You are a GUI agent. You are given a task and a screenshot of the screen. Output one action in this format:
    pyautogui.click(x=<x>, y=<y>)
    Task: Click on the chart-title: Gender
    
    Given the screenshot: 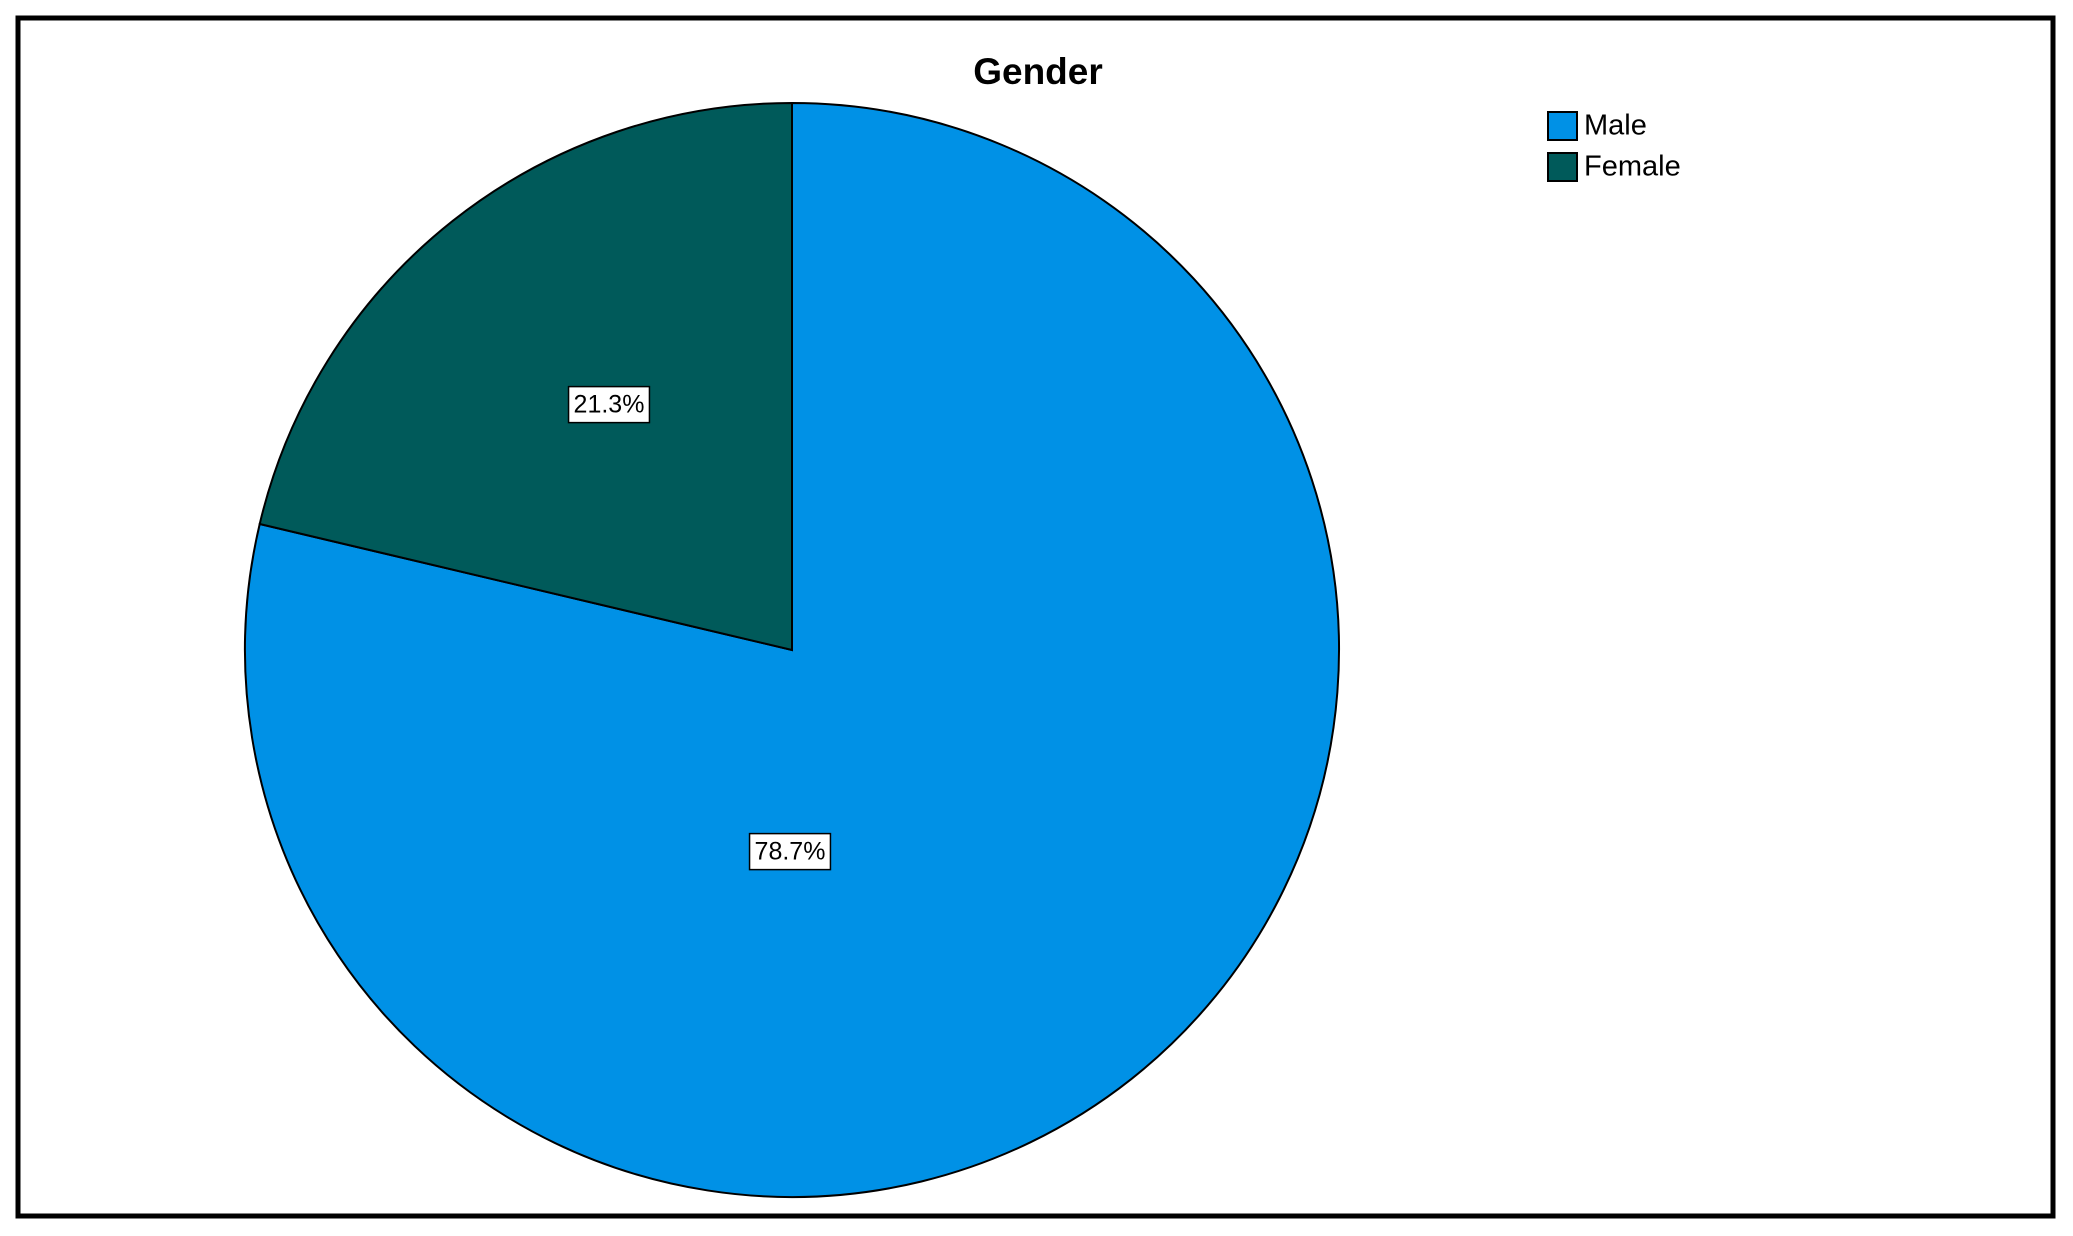 What is the action you would take?
    pyautogui.click(x=1038, y=71)
    